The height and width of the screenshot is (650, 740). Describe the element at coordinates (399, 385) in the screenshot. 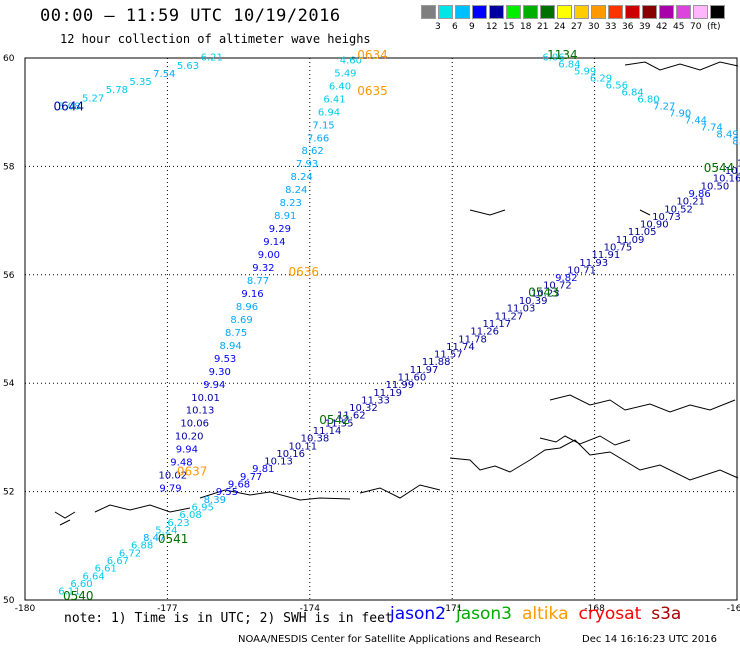

I see `wave-height-label: 11.99` at that location.